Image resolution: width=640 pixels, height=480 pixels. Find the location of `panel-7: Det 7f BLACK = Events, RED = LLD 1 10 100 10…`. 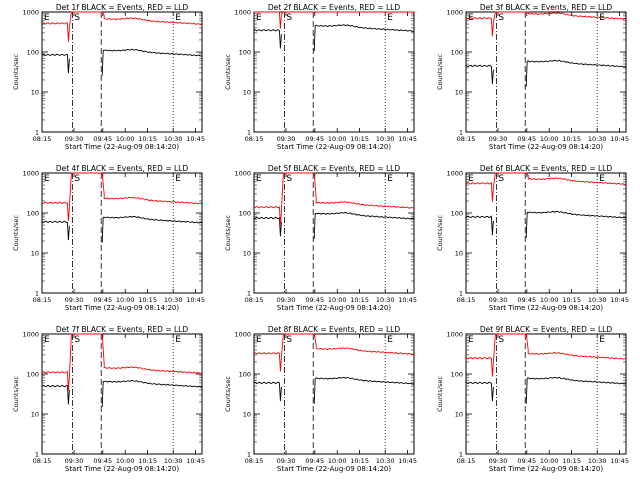

panel-7: Det 7f BLACK = Events, RED = LLD 1 10 100 10… is located at coordinates (108, 399).